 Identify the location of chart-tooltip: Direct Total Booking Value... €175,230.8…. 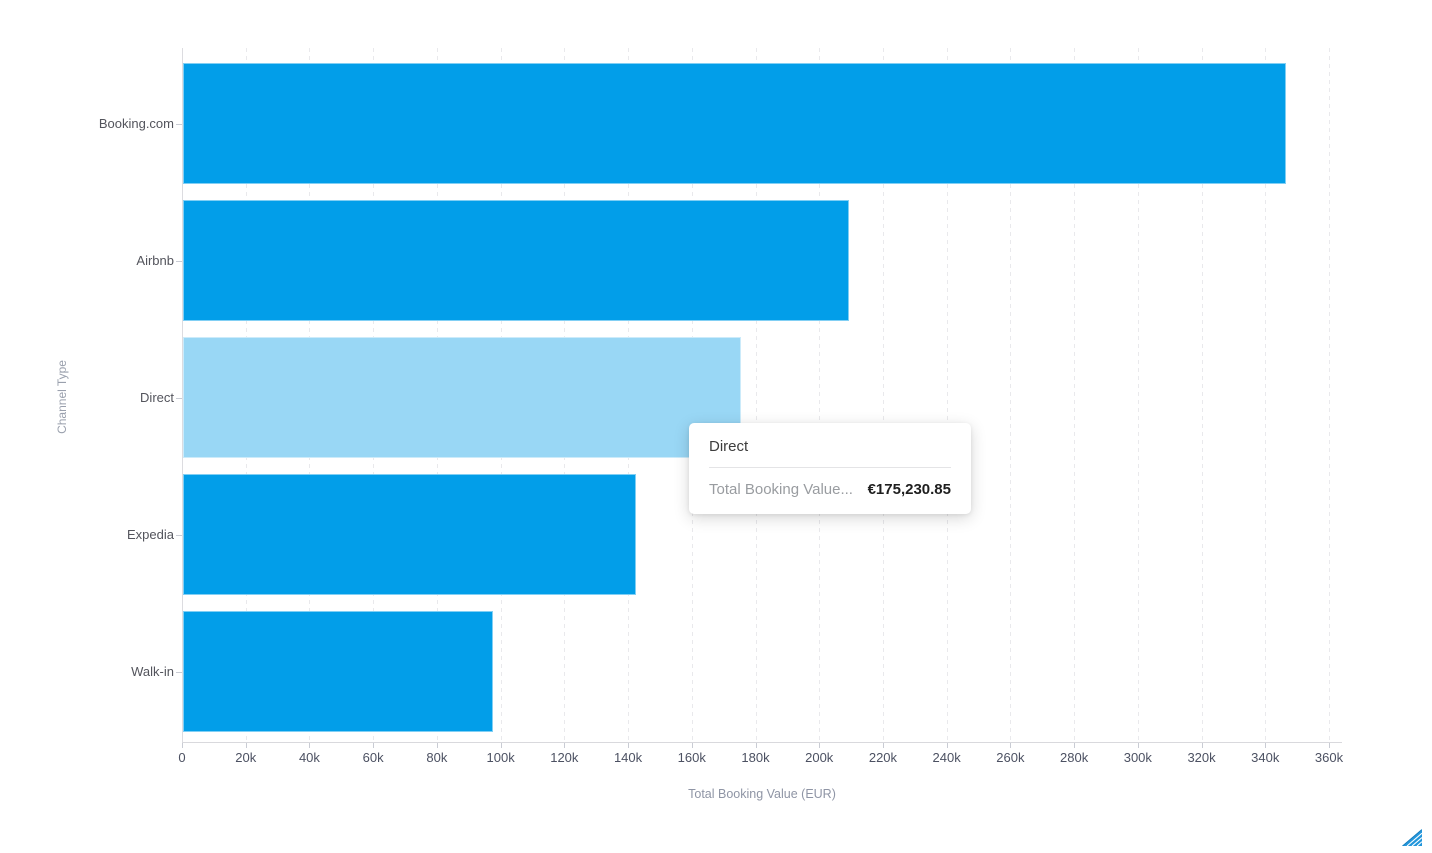
(830, 468).